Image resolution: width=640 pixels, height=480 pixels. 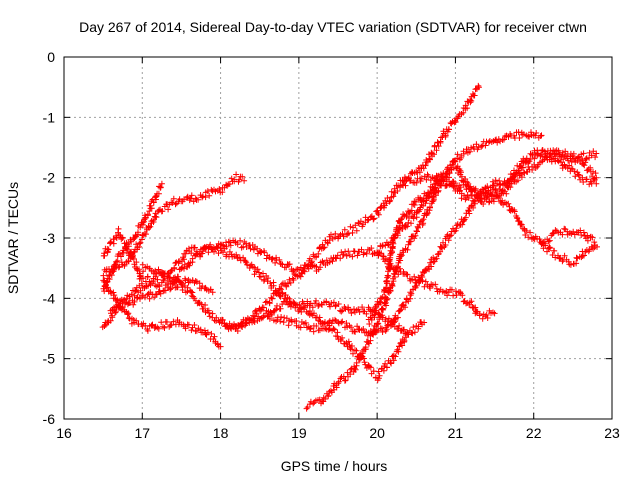 What do you see at coordinates (377, 433) in the screenshot?
I see `x-tick-label: 20` at bounding box center [377, 433].